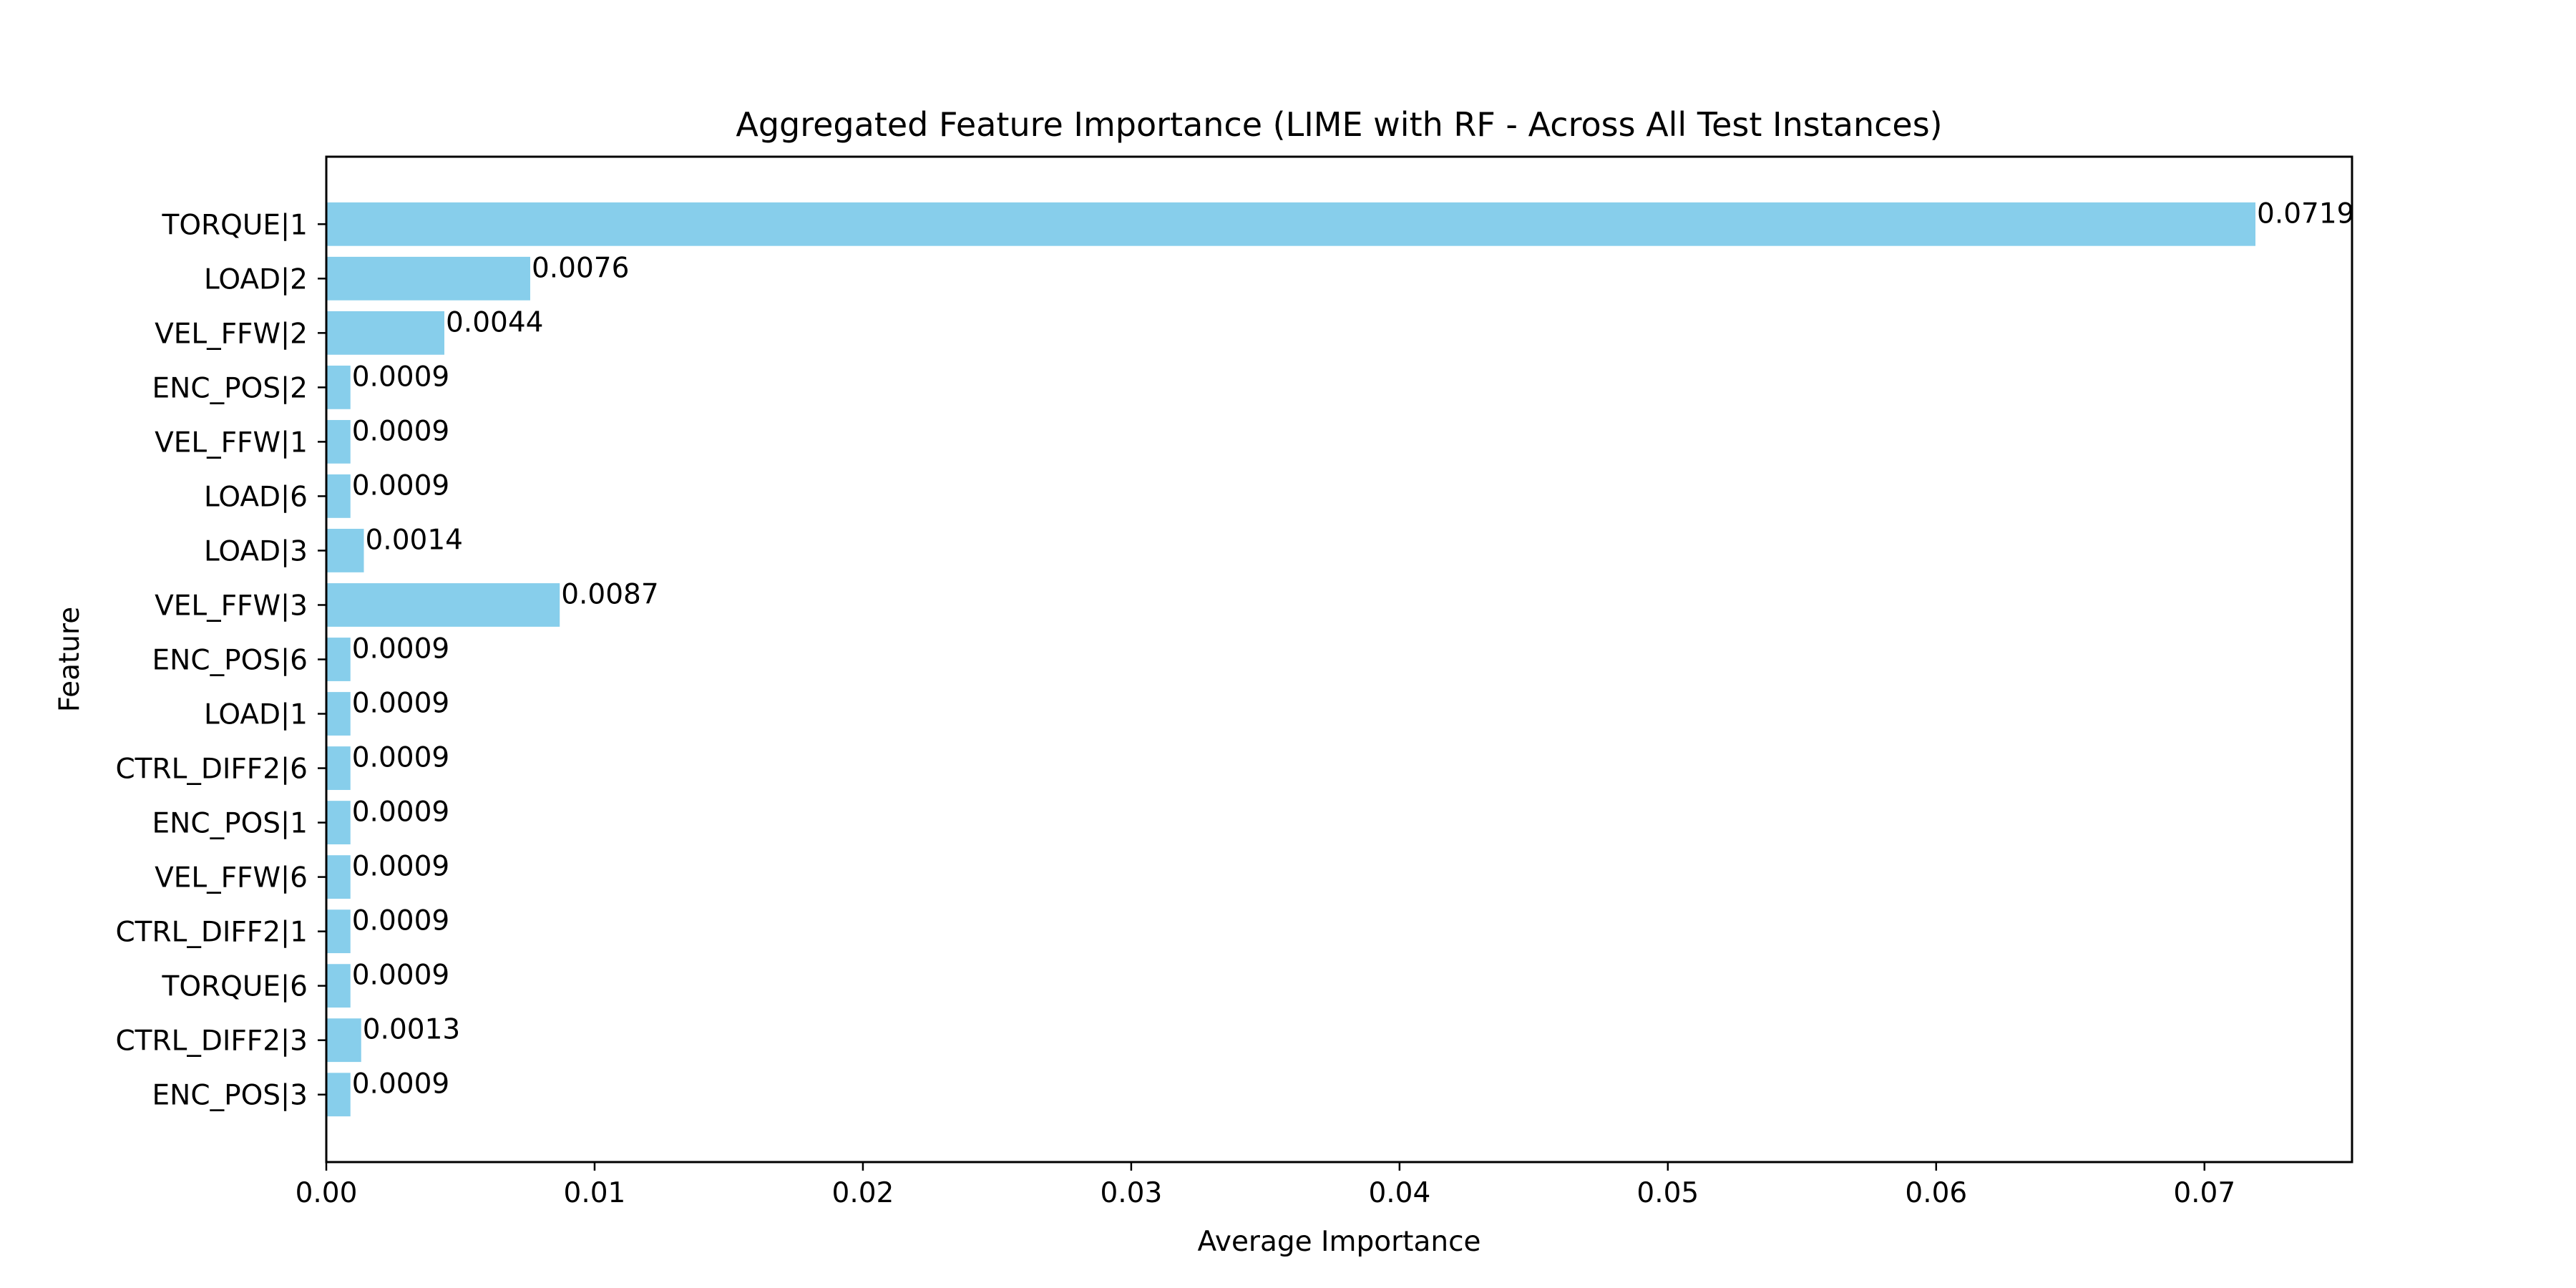 The height and width of the screenshot is (1288, 2576). I want to click on x-axis-ticks: 0.00 0.01 0.02 0.03 0.04 0.05 0.06 0.07, so click(1265, 1185).